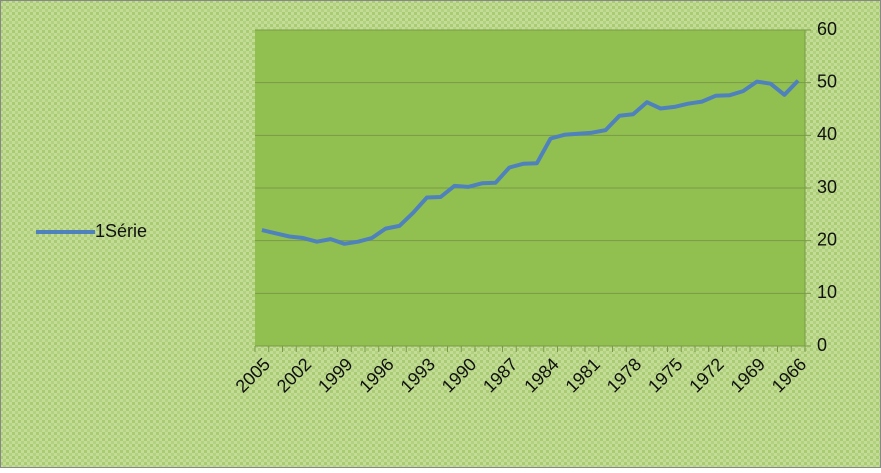  Describe the element at coordinates (827, 187) in the screenshot. I see `y-tick-label: 30` at that location.